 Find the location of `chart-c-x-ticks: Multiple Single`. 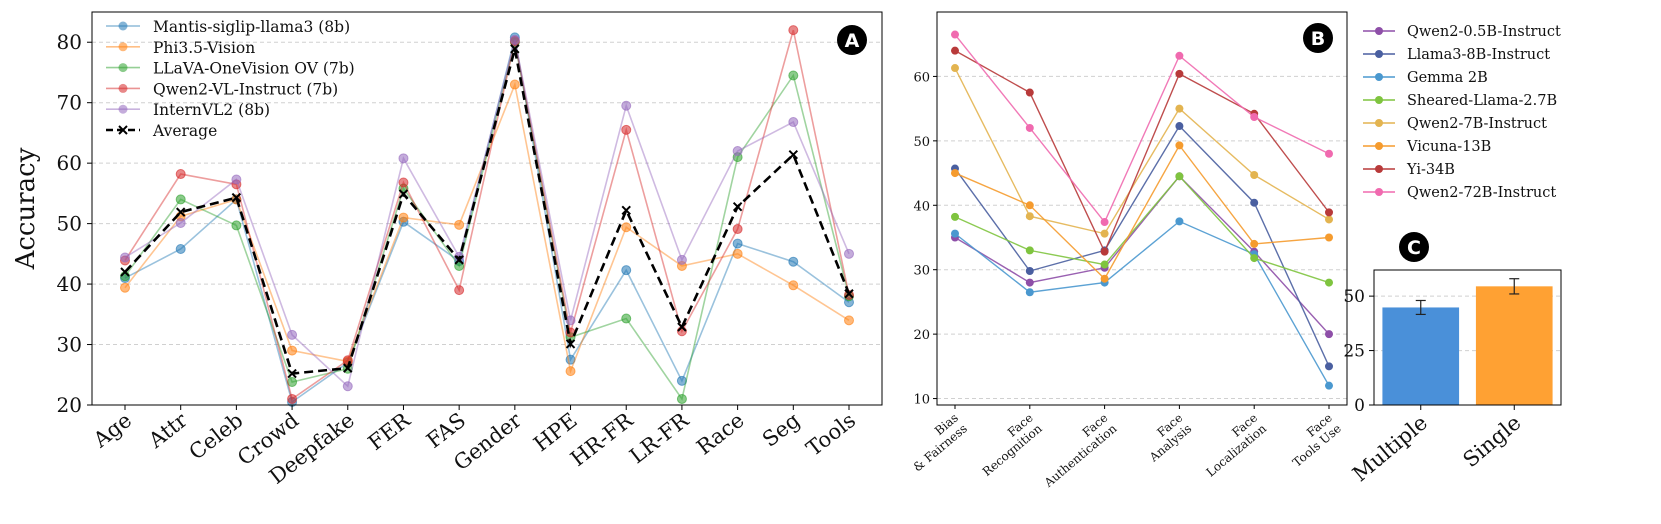

chart-c-x-ticks: Multiple Single is located at coordinates (1436, 445).